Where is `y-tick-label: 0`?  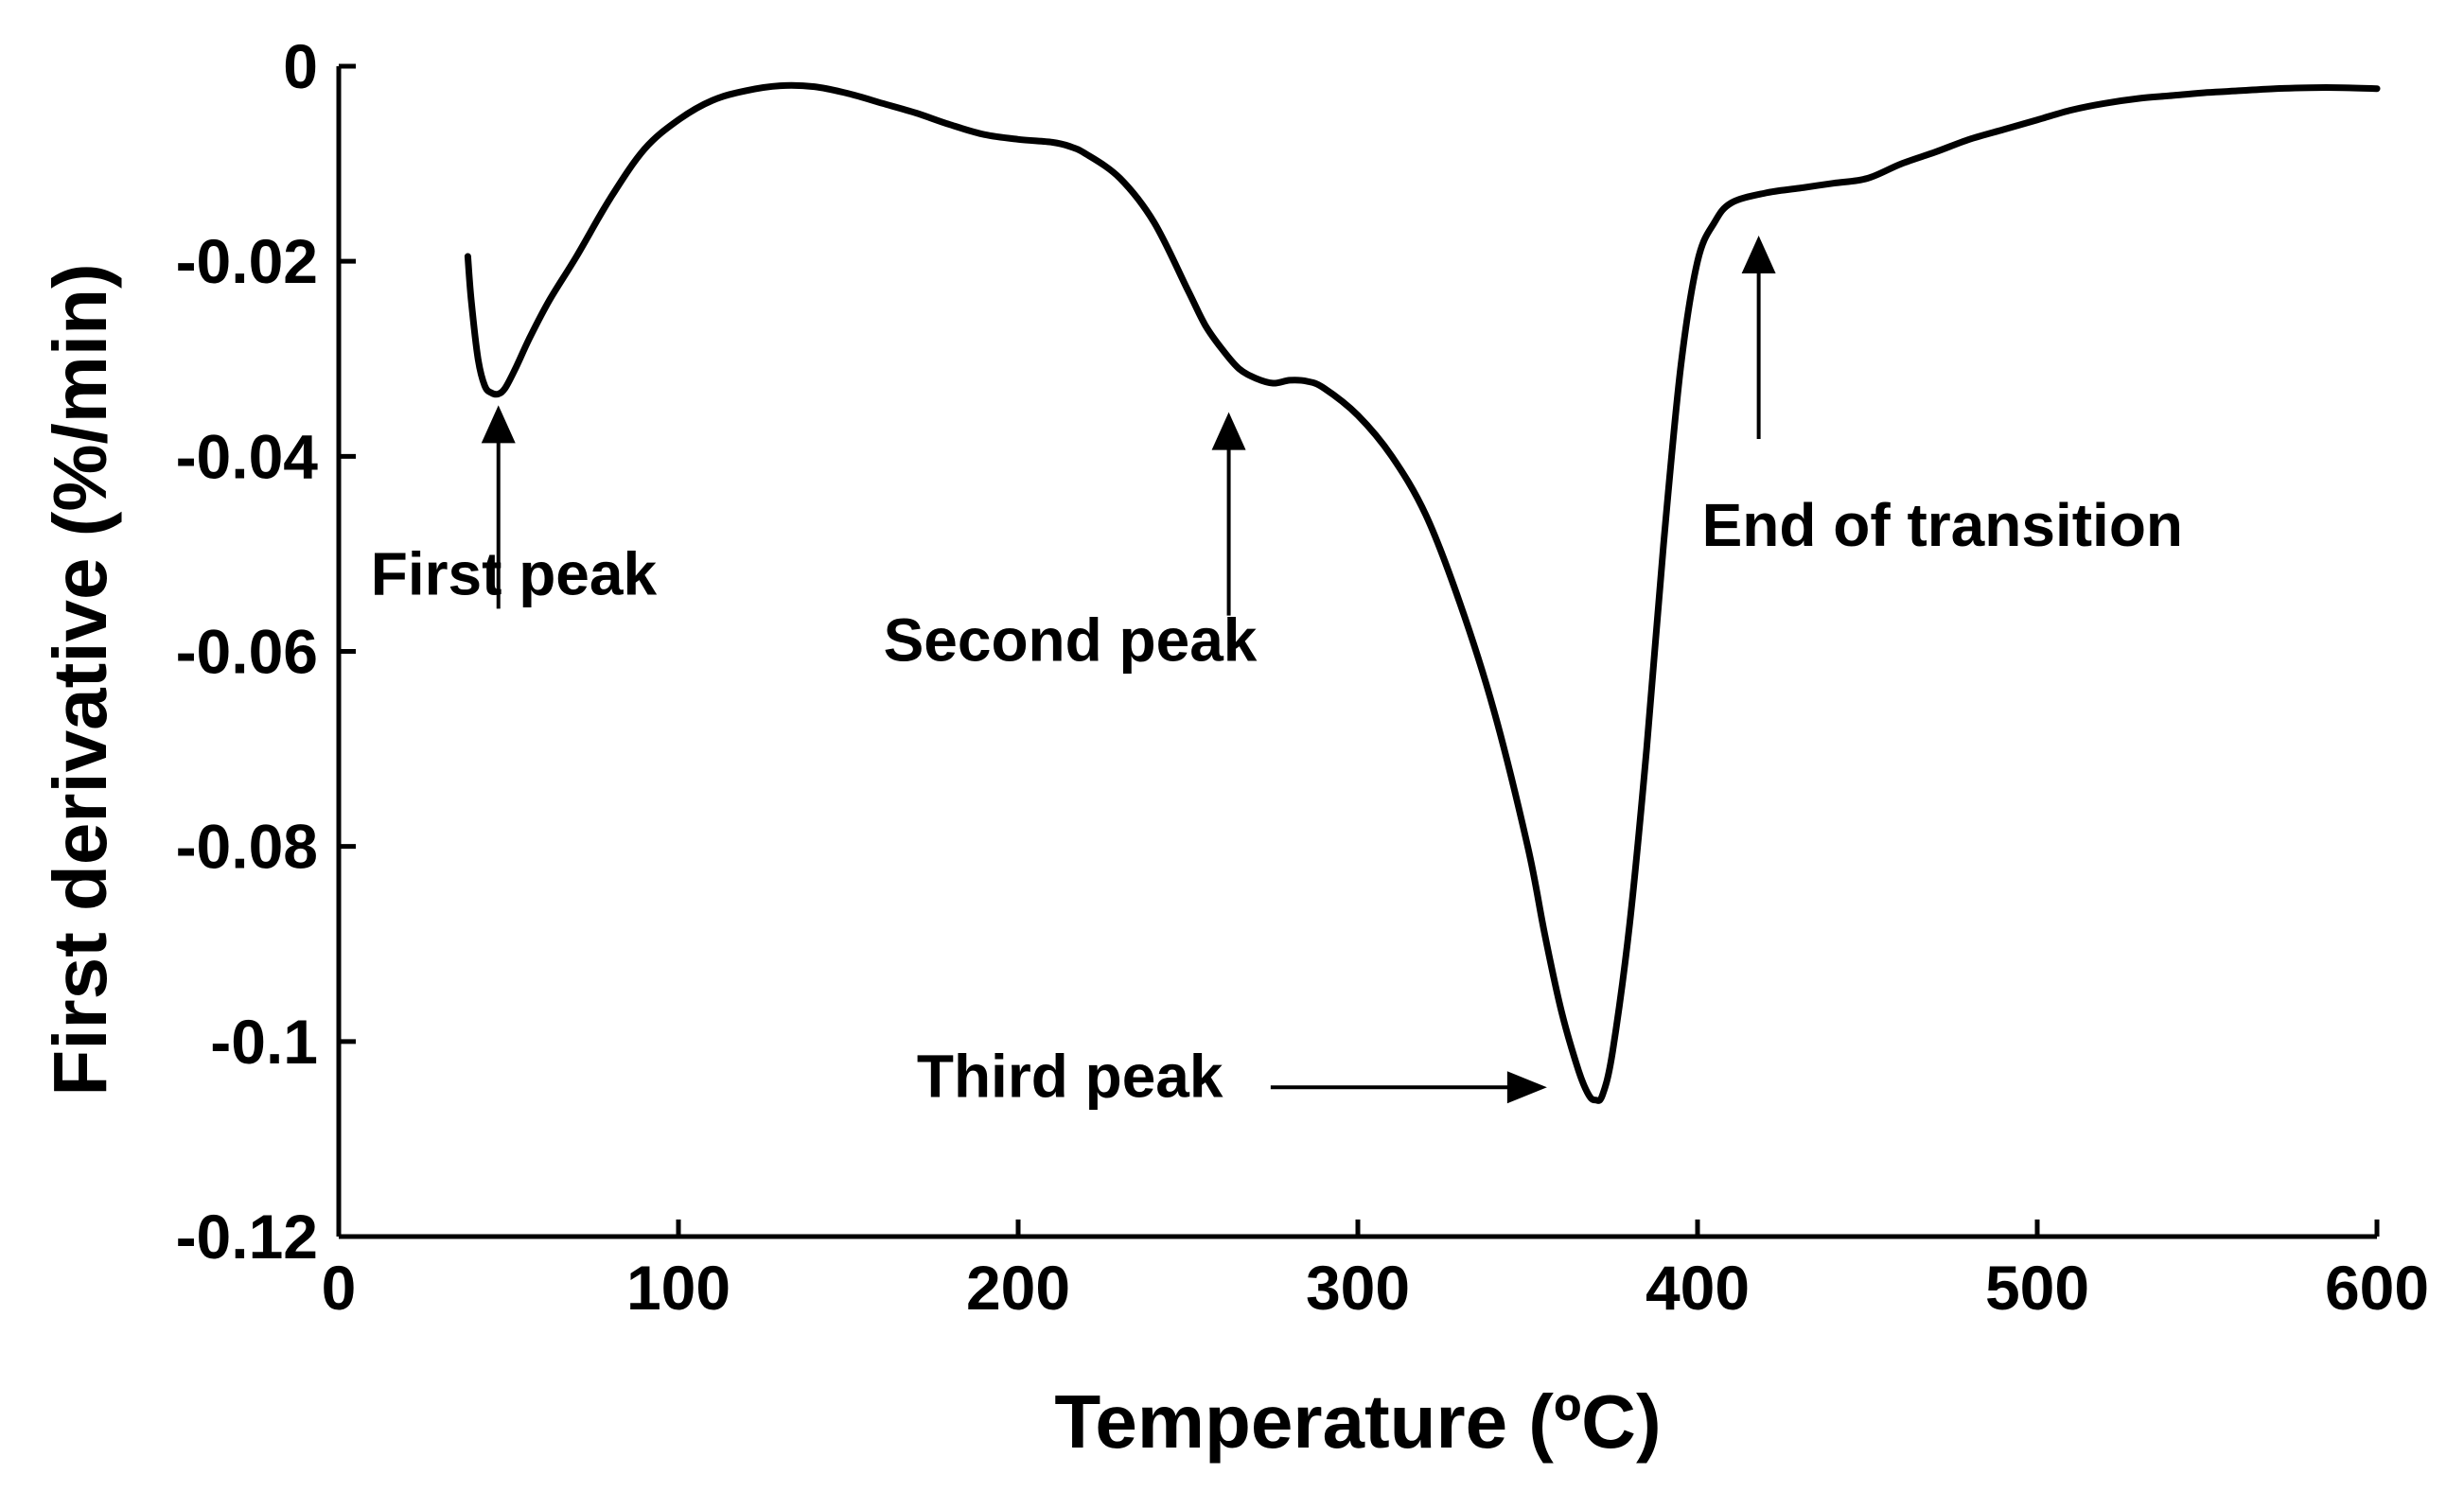 y-tick-label: 0 is located at coordinates (301, 66).